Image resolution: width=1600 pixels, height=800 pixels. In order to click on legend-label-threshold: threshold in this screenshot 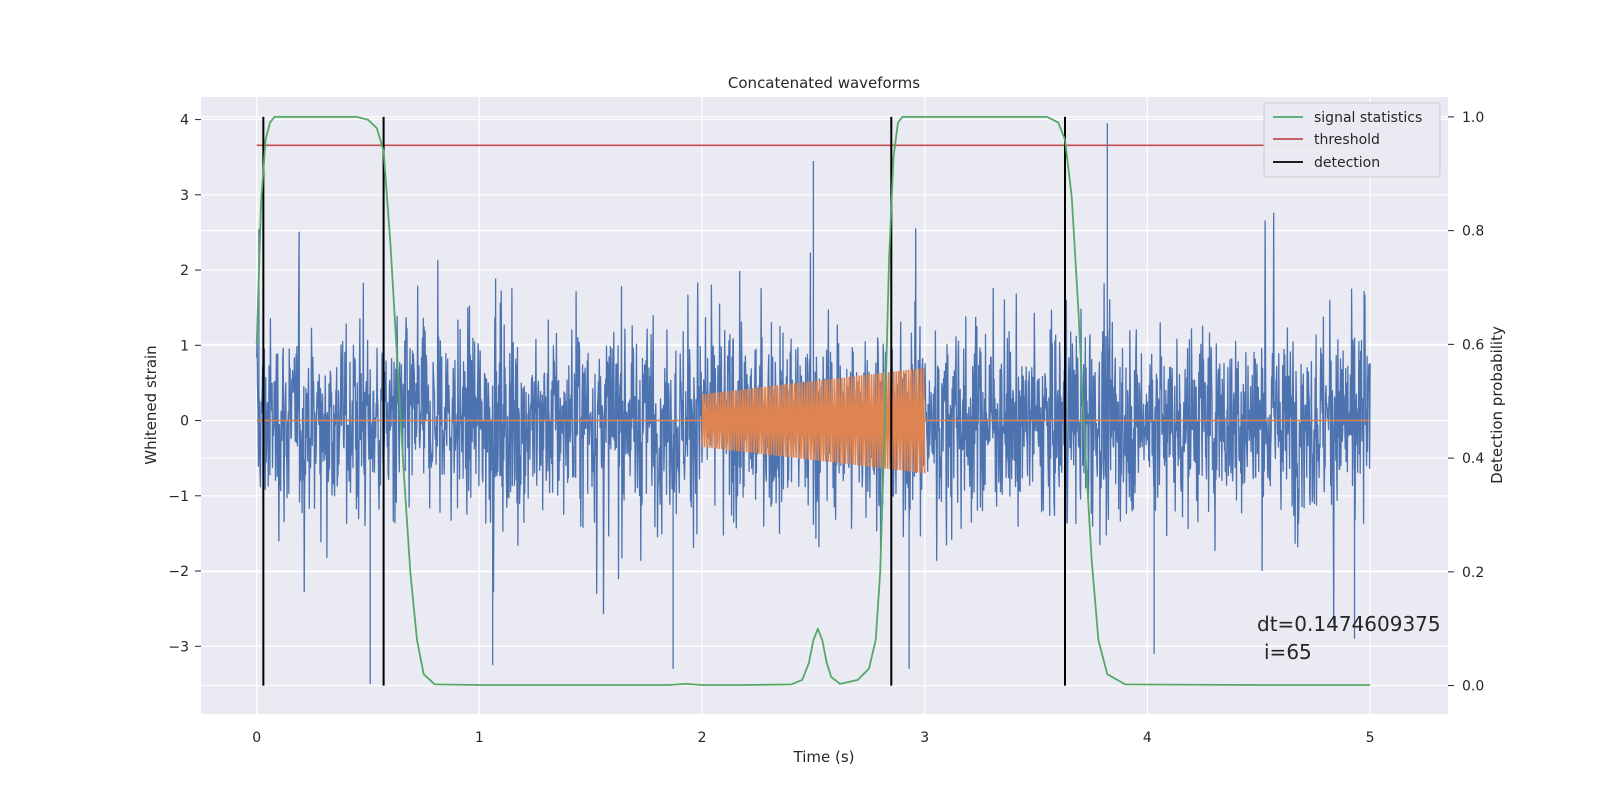, I will do `click(1347, 140)`.